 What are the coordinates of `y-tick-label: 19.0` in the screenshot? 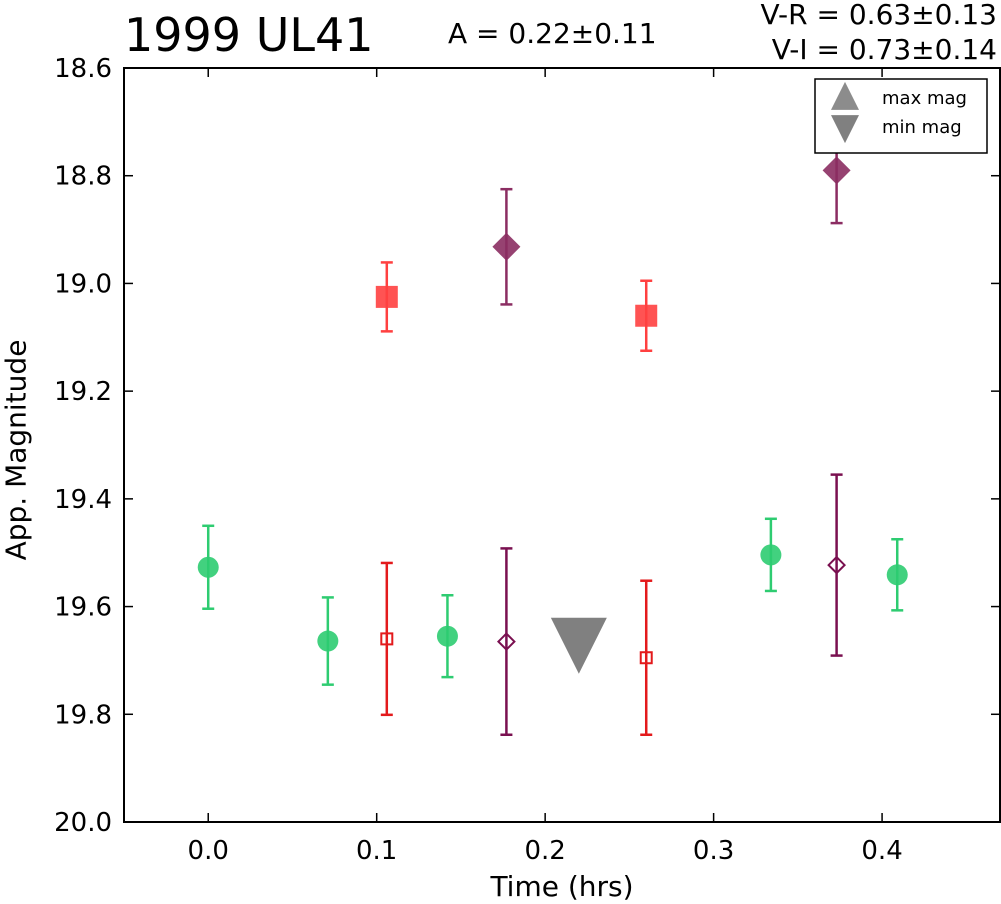 It's located at (83, 284).